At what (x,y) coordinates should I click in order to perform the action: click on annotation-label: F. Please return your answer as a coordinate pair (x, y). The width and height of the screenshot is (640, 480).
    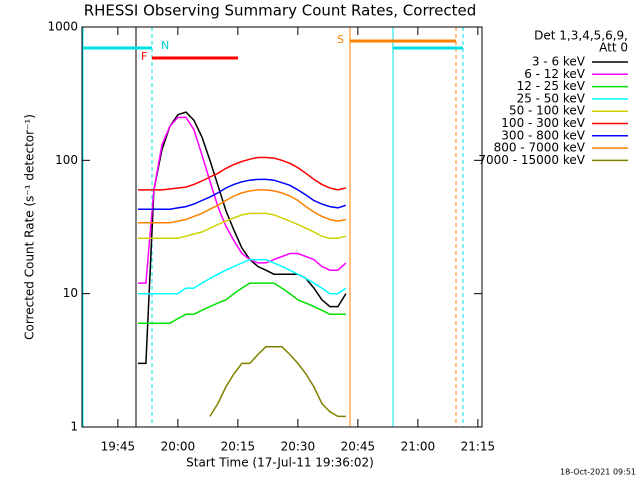
    Looking at the image, I should click on (144, 56).